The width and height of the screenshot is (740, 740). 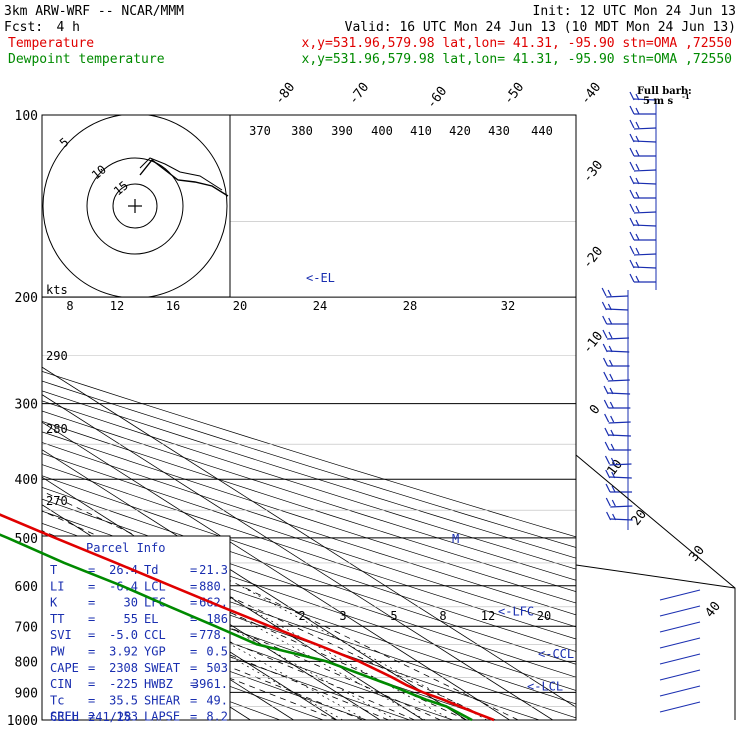 I want to click on parcel-value: 30, so click(x=131, y=603).